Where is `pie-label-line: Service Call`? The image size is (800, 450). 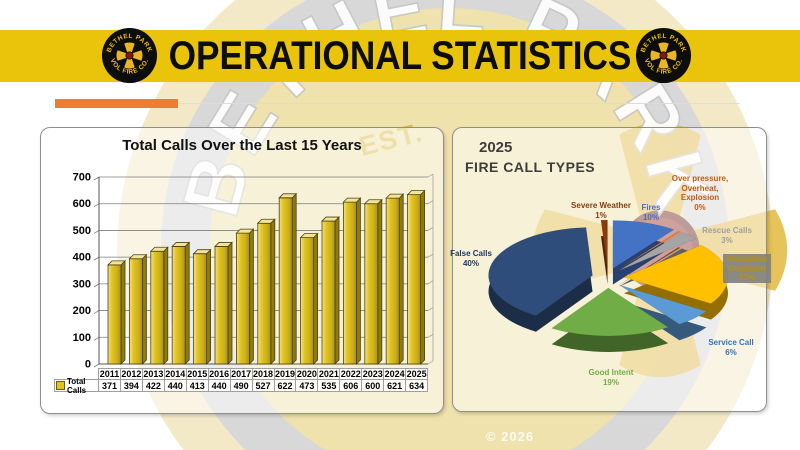
pie-label-line: Service Call is located at coordinates (731, 342).